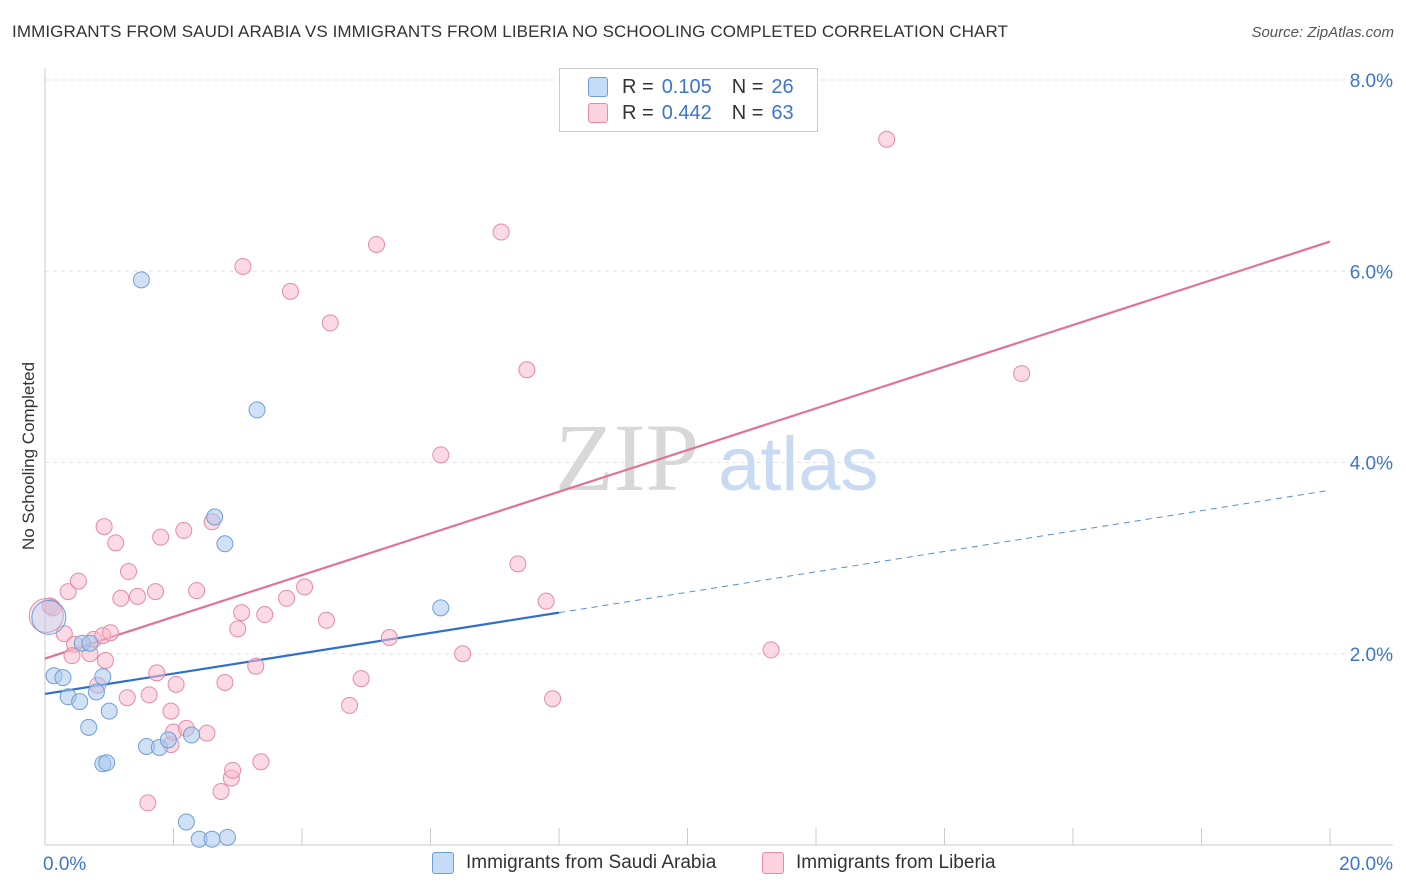  I want to click on x-tick-label: 0.0%, so click(64, 864).